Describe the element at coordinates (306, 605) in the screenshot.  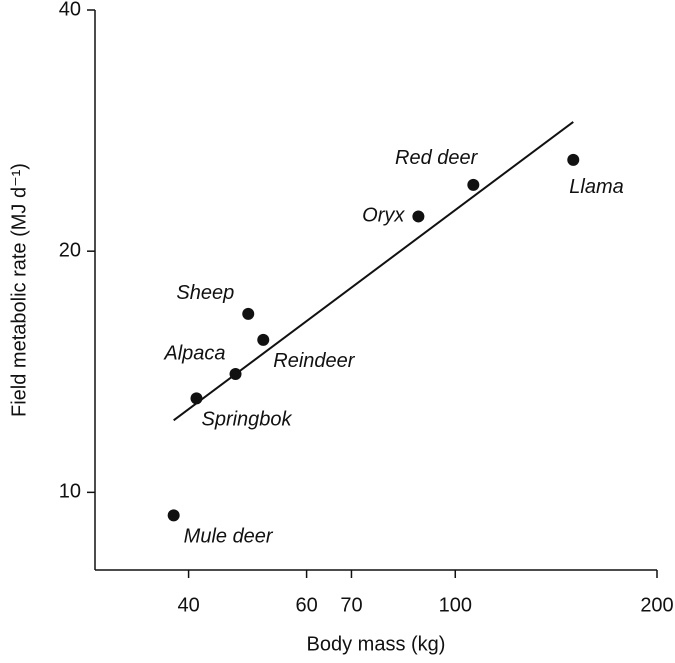
I see `x-tick-label: 60` at that location.